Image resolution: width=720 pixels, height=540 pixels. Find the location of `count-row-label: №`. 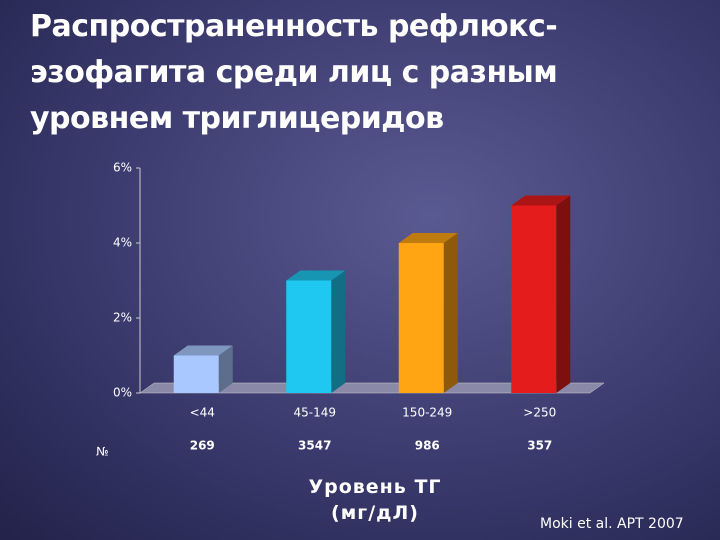

count-row-label: № is located at coordinates (102, 452).